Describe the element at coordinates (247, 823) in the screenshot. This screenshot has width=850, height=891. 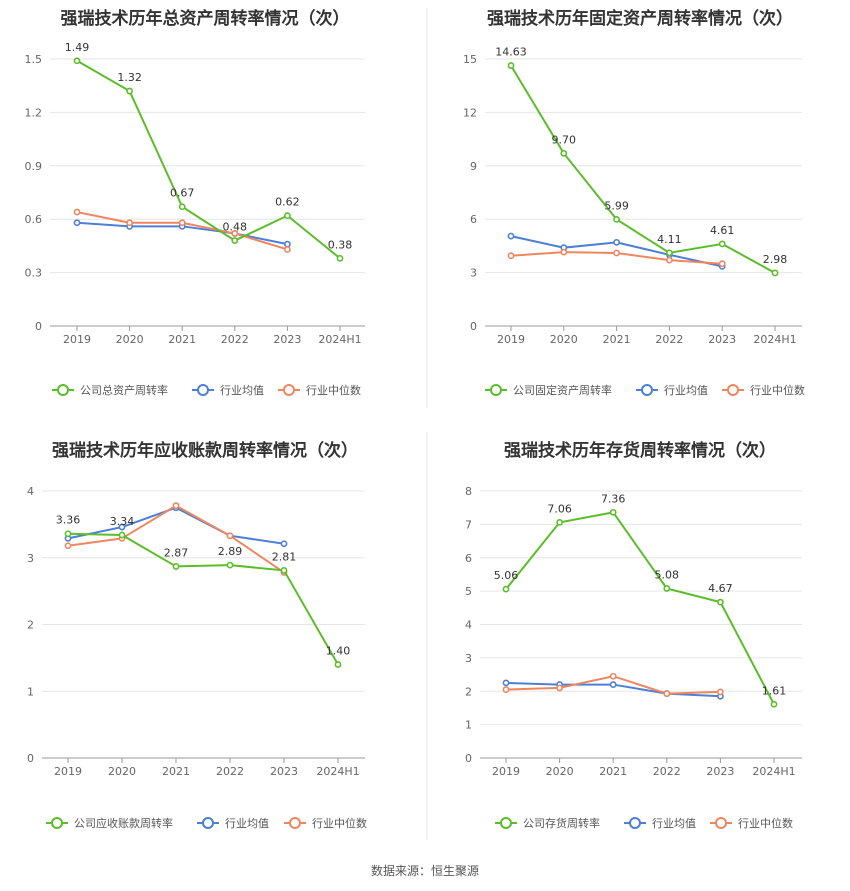
I see `legend-label: 行业均值` at that location.